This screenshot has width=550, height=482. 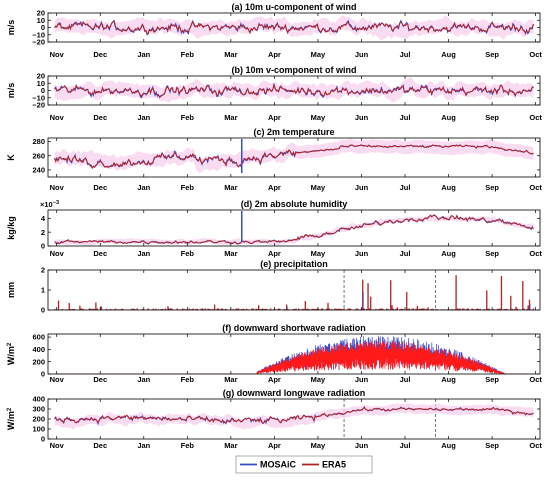 What do you see at coordinates (304, 464) in the screenshot?
I see `legend: MOSAiC ERA5` at bounding box center [304, 464].